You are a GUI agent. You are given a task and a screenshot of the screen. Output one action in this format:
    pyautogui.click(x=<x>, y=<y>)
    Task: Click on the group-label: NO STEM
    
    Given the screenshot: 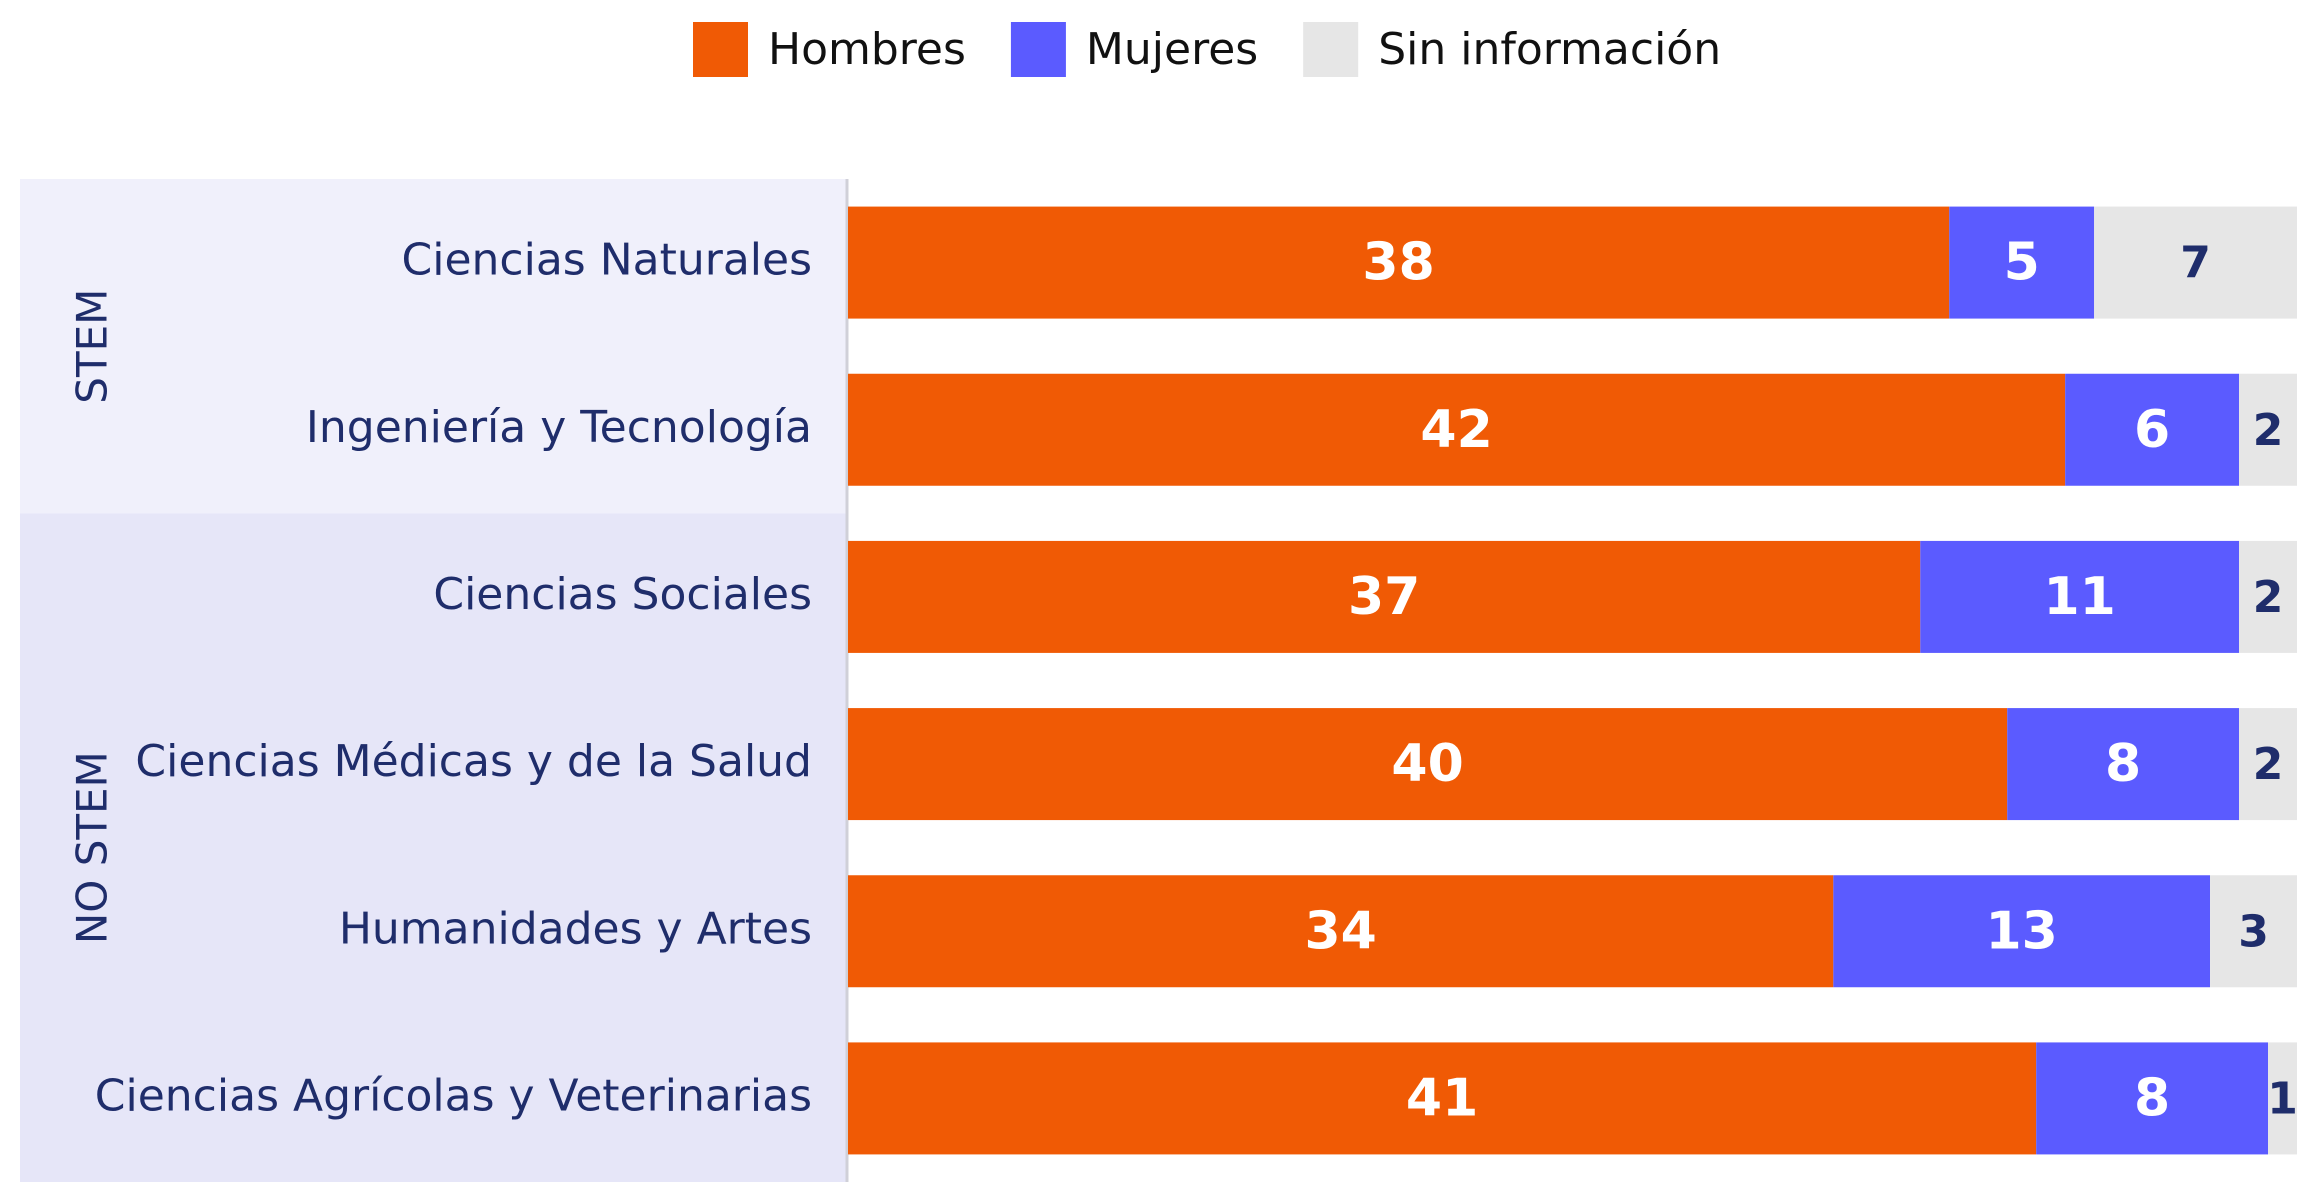 What is the action you would take?
    pyautogui.click(x=92, y=847)
    